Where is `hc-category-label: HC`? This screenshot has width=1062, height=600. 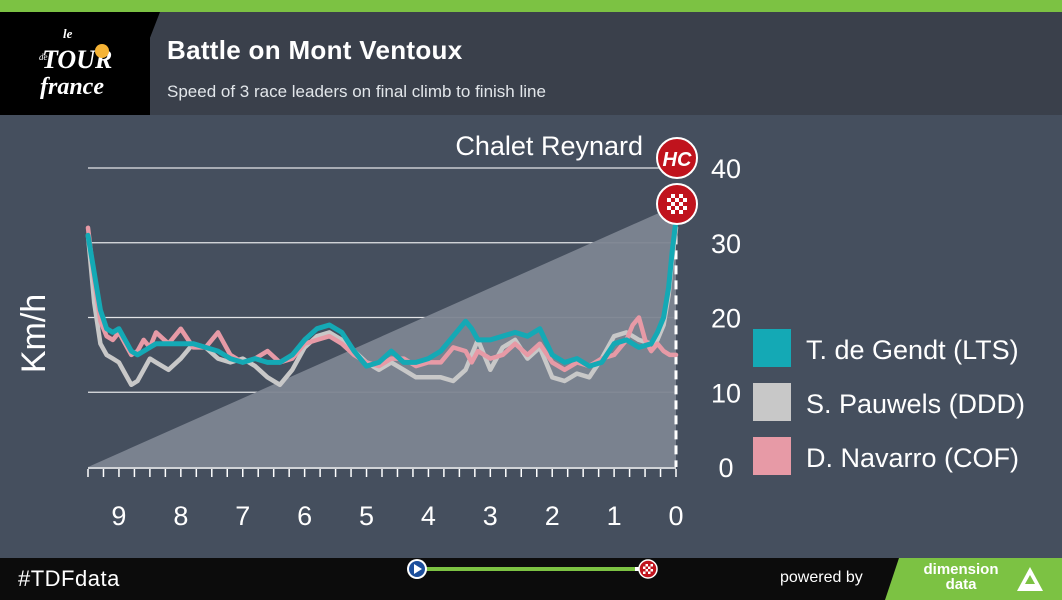 hc-category-label: HC is located at coordinates (677, 160).